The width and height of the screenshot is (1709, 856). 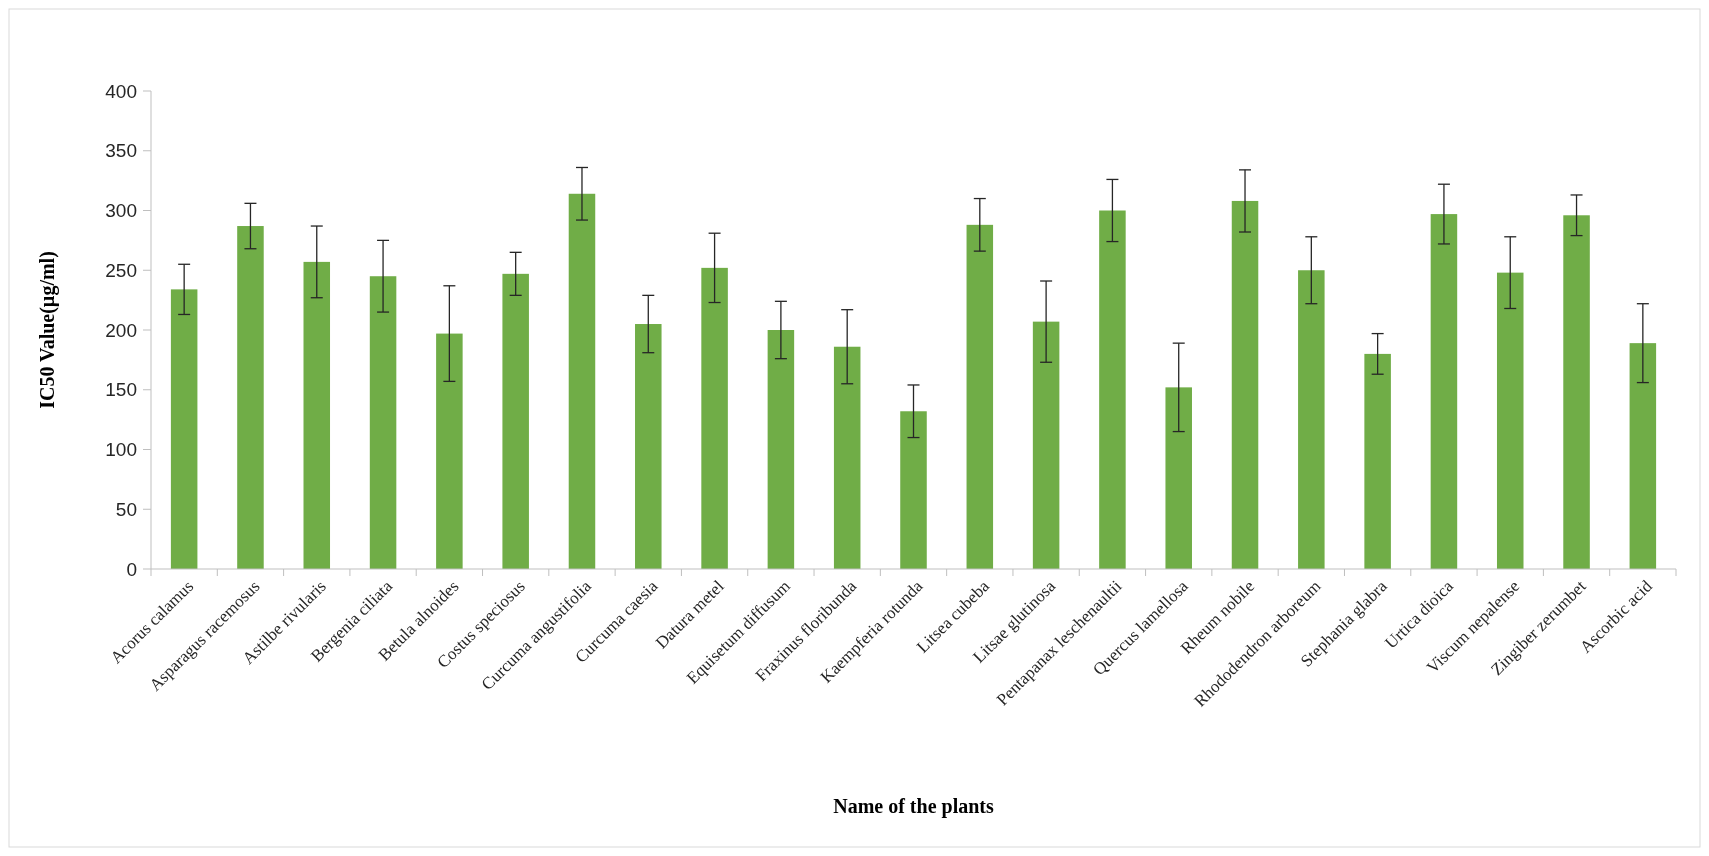 What do you see at coordinates (121, 211) in the screenshot?
I see `y-tick-label: 300` at bounding box center [121, 211].